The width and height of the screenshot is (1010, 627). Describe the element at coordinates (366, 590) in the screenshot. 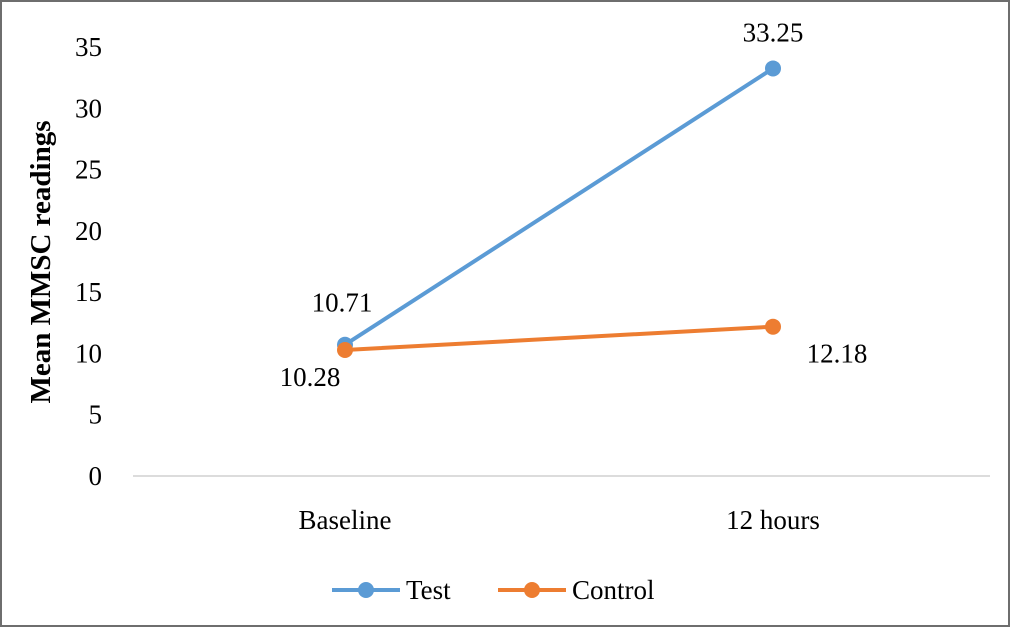

I see `legend-marker-test` at that location.